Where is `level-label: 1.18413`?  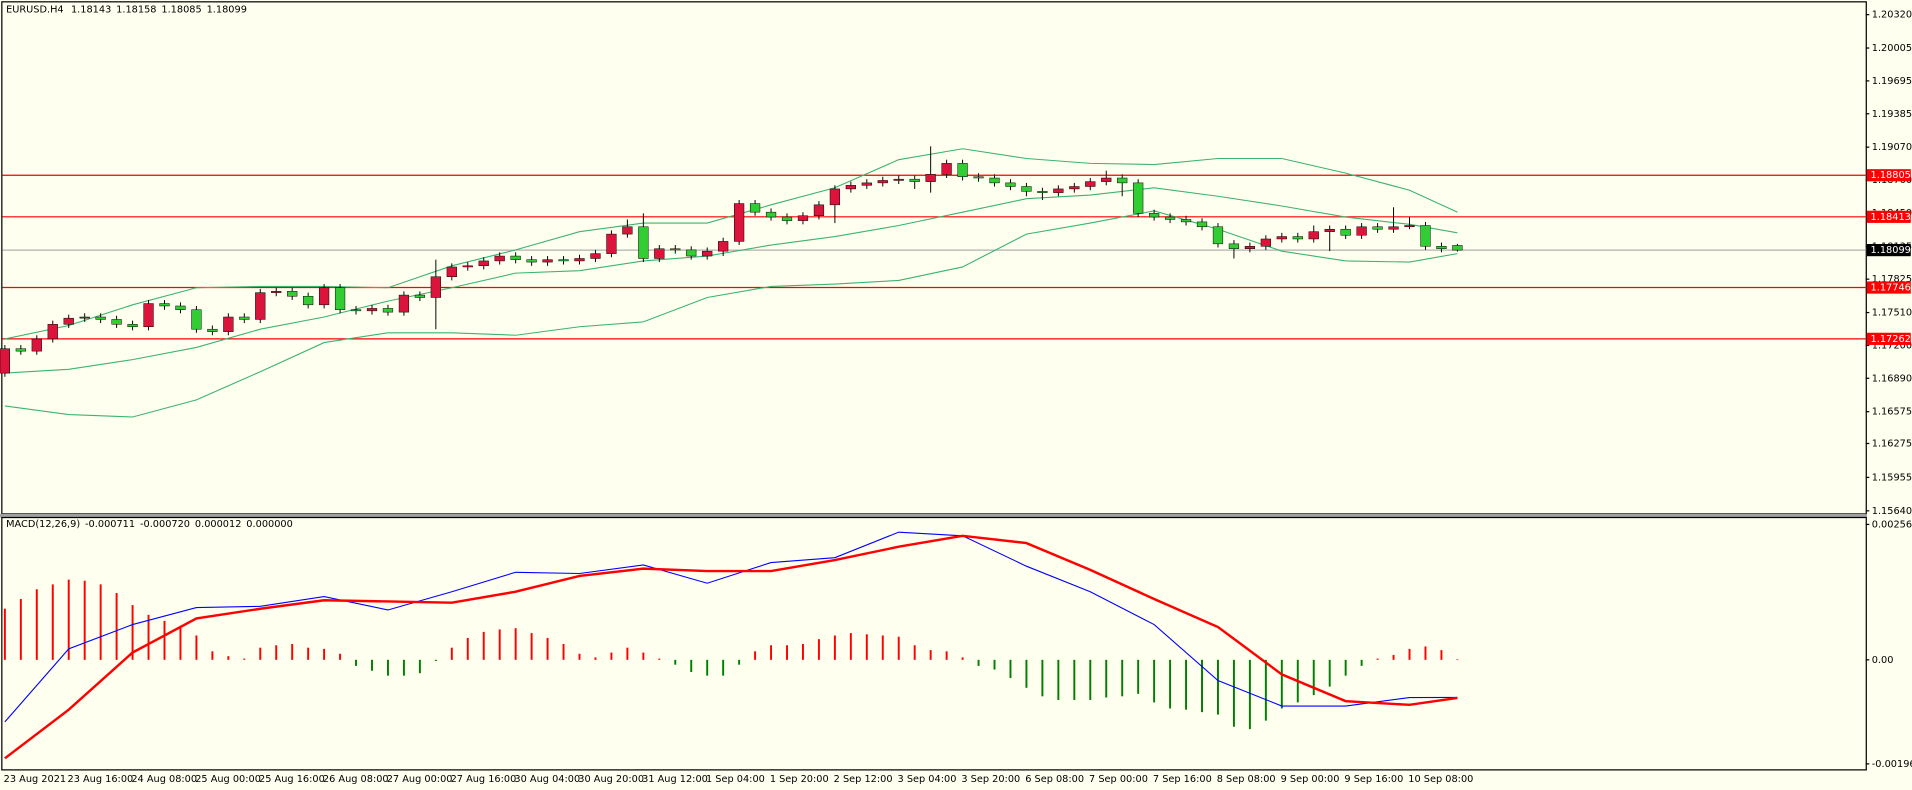
level-label: 1.18413 is located at coordinates (1891, 217).